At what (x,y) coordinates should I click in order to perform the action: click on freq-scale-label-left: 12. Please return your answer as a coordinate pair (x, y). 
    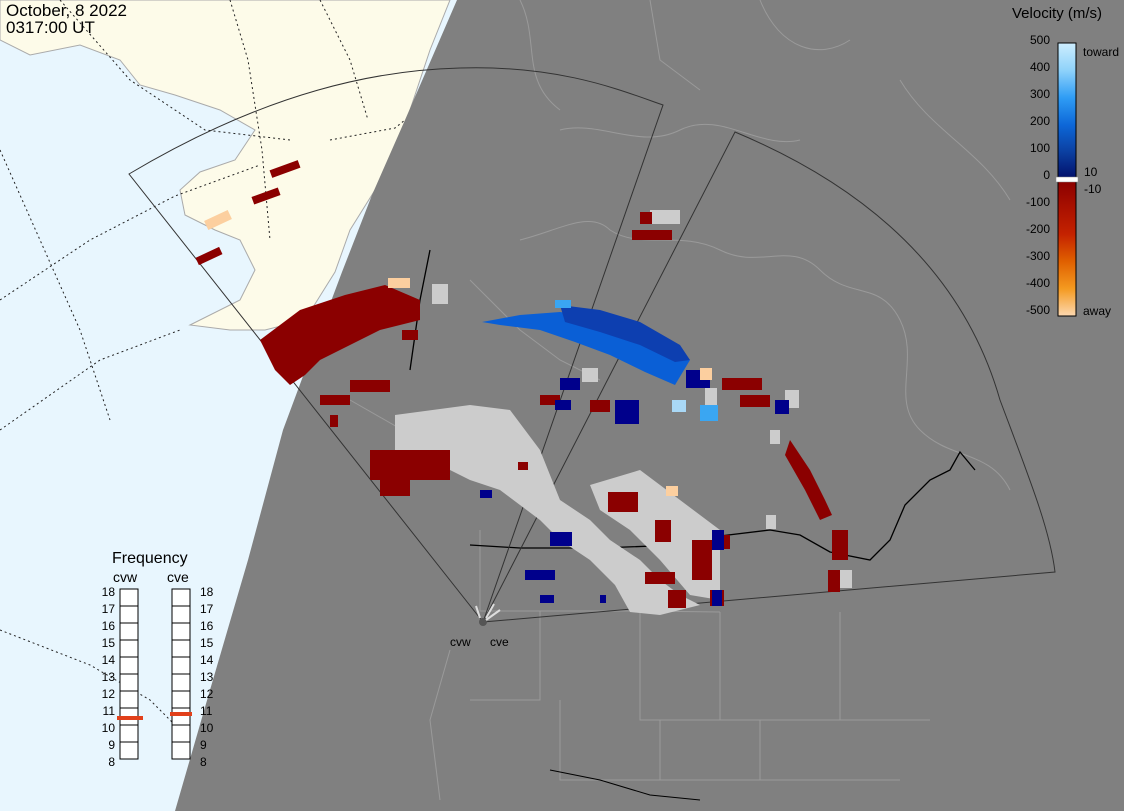
    Looking at the image, I should click on (108, 694).